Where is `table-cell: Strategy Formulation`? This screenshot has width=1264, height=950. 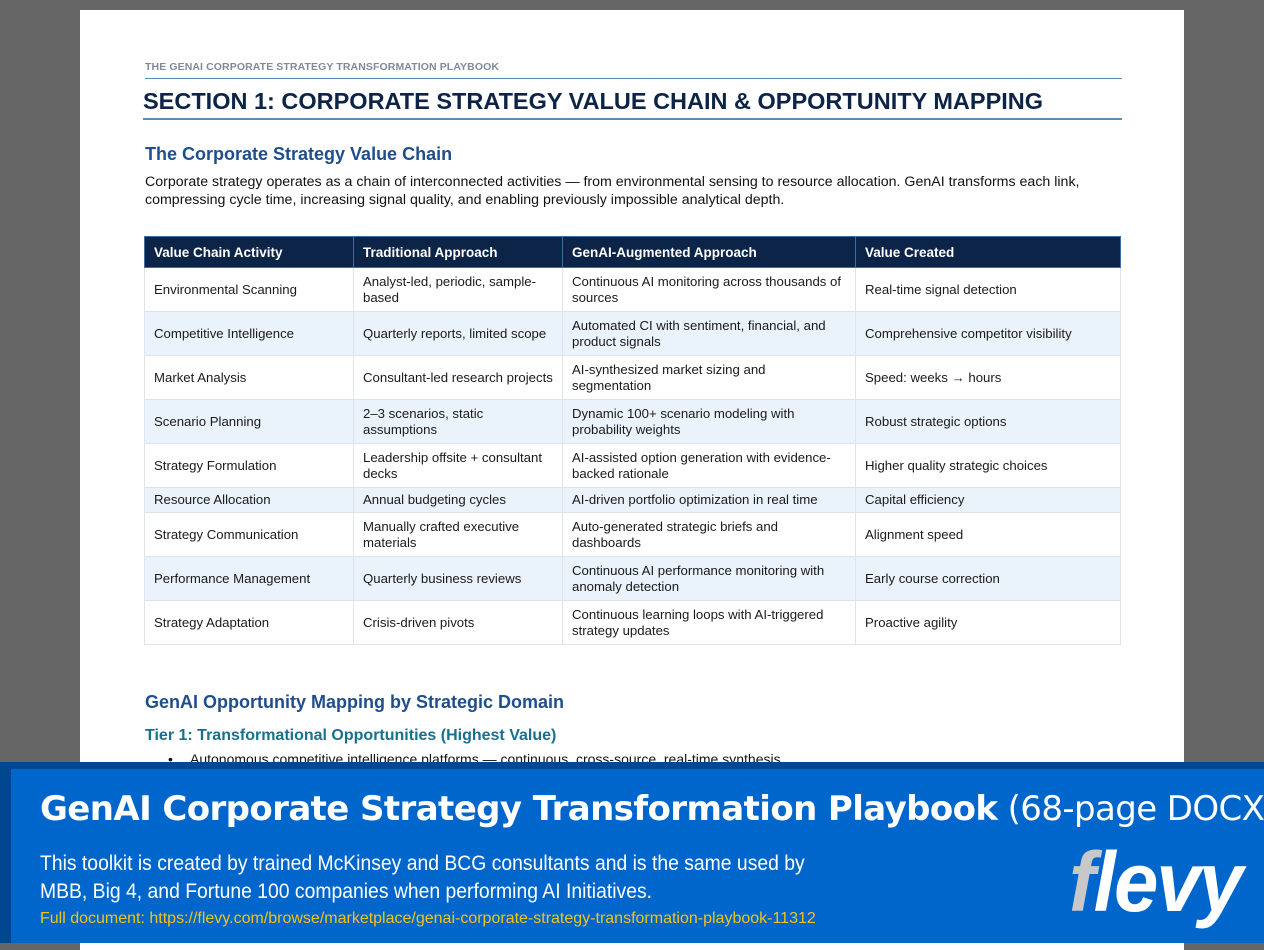 table-cell: Strategy Formulation is located at coordinates (249, 465).